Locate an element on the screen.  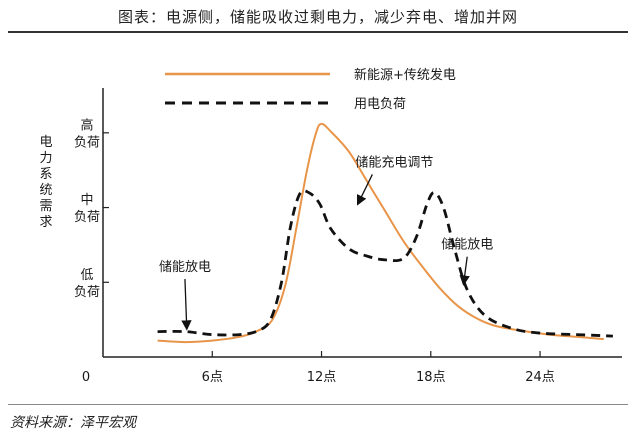
y-tick-label: 低 is located at coordinates (86, 275).